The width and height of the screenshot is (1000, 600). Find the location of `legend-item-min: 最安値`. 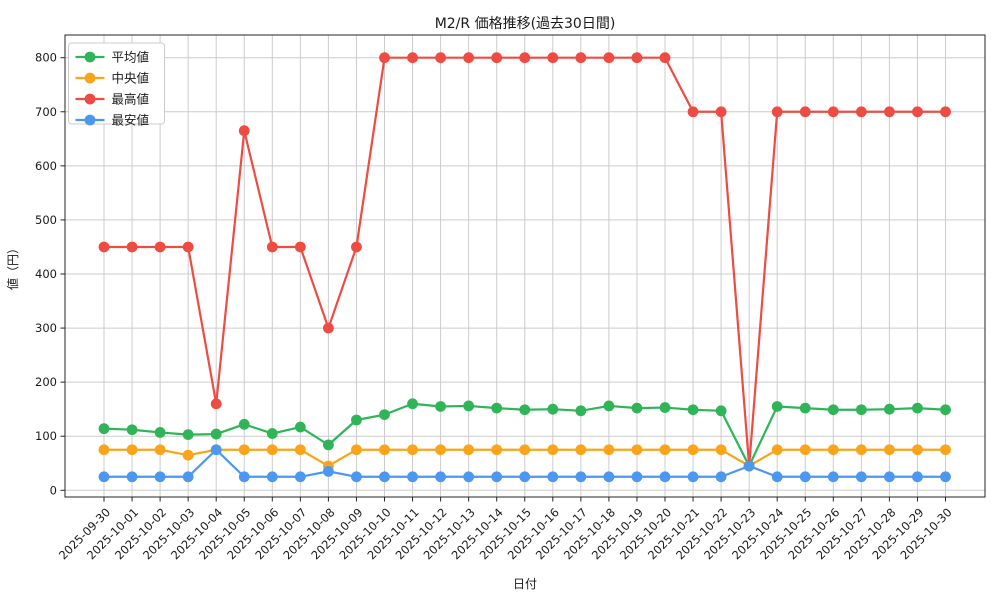

legend-item-min: 最安値 is located at coordinates (112, 120).